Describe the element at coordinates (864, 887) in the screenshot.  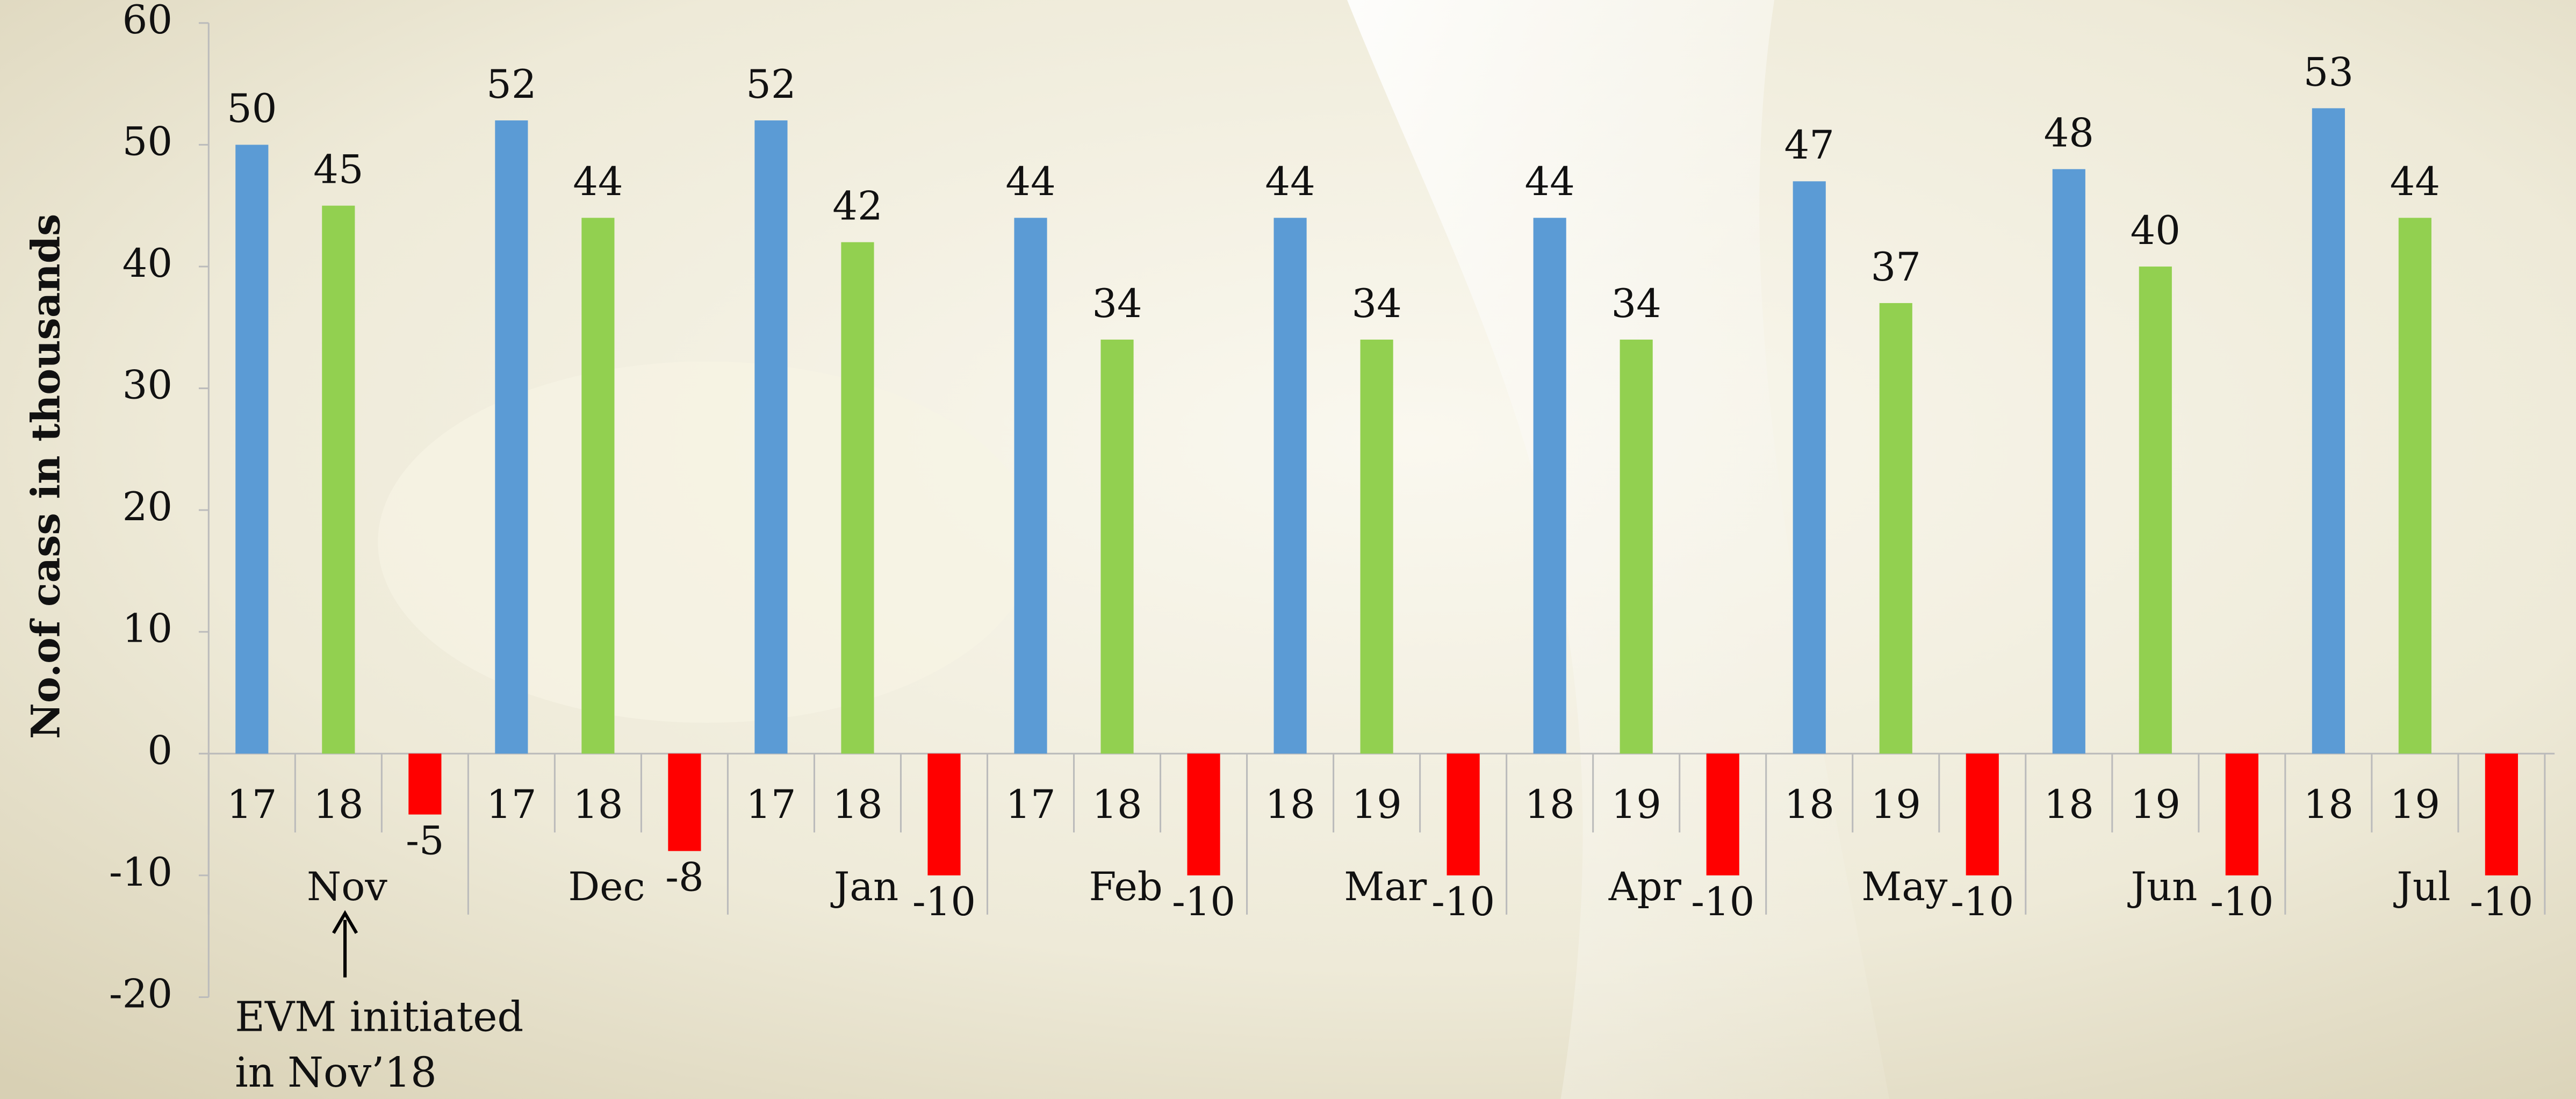
I see `x-tick-label: Jan` at that location.